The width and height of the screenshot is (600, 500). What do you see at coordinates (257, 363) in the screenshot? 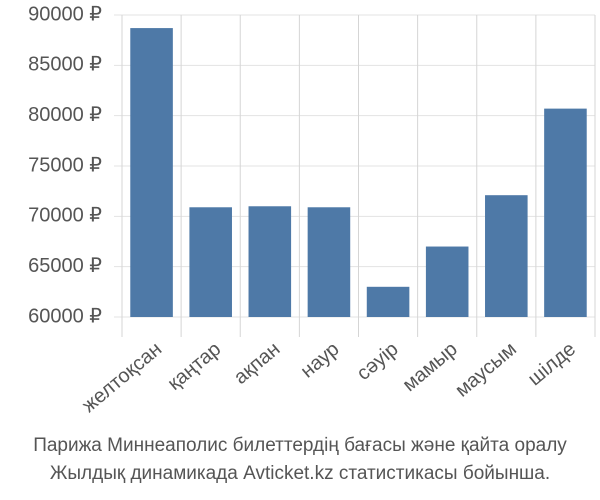
I see `x-tick-label: ақпан` at bounding box center [257, 363].